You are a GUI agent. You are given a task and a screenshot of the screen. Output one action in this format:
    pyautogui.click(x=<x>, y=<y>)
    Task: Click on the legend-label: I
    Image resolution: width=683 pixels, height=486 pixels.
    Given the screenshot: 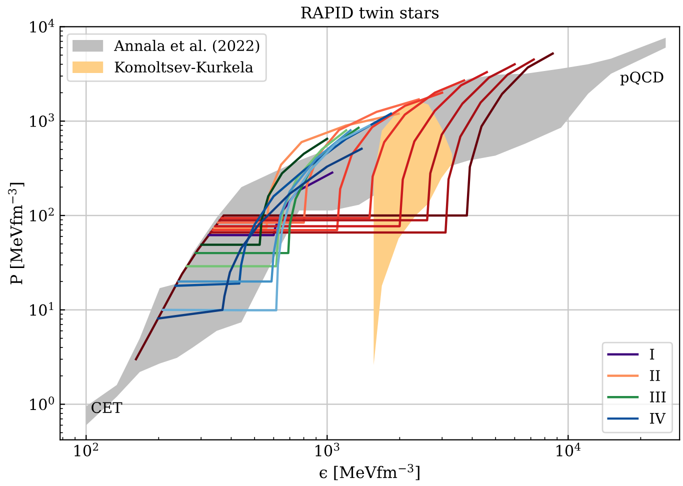 What is the action you would take?
    pyautogui.click(x=652, y=354)
    